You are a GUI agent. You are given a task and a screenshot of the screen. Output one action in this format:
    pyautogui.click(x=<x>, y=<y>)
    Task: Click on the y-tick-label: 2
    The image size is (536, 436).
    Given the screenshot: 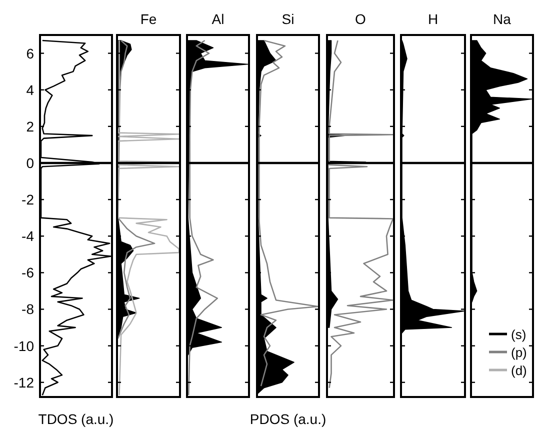 What is the action you would take?
    pyautogui.click(x=30, y=126)
    